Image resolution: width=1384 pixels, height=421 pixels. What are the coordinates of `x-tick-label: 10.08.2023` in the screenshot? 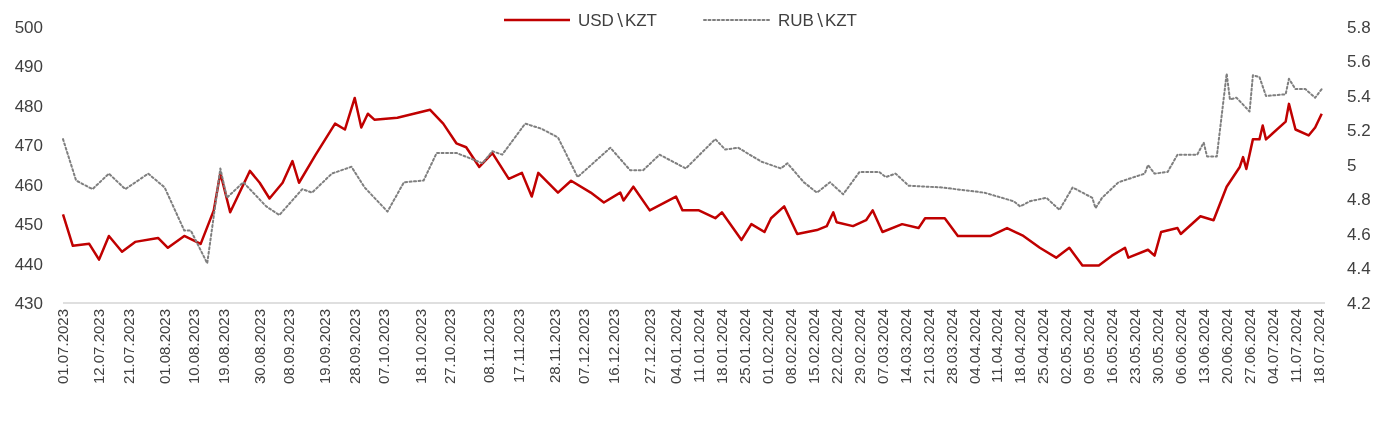 It's located at (194, 347).